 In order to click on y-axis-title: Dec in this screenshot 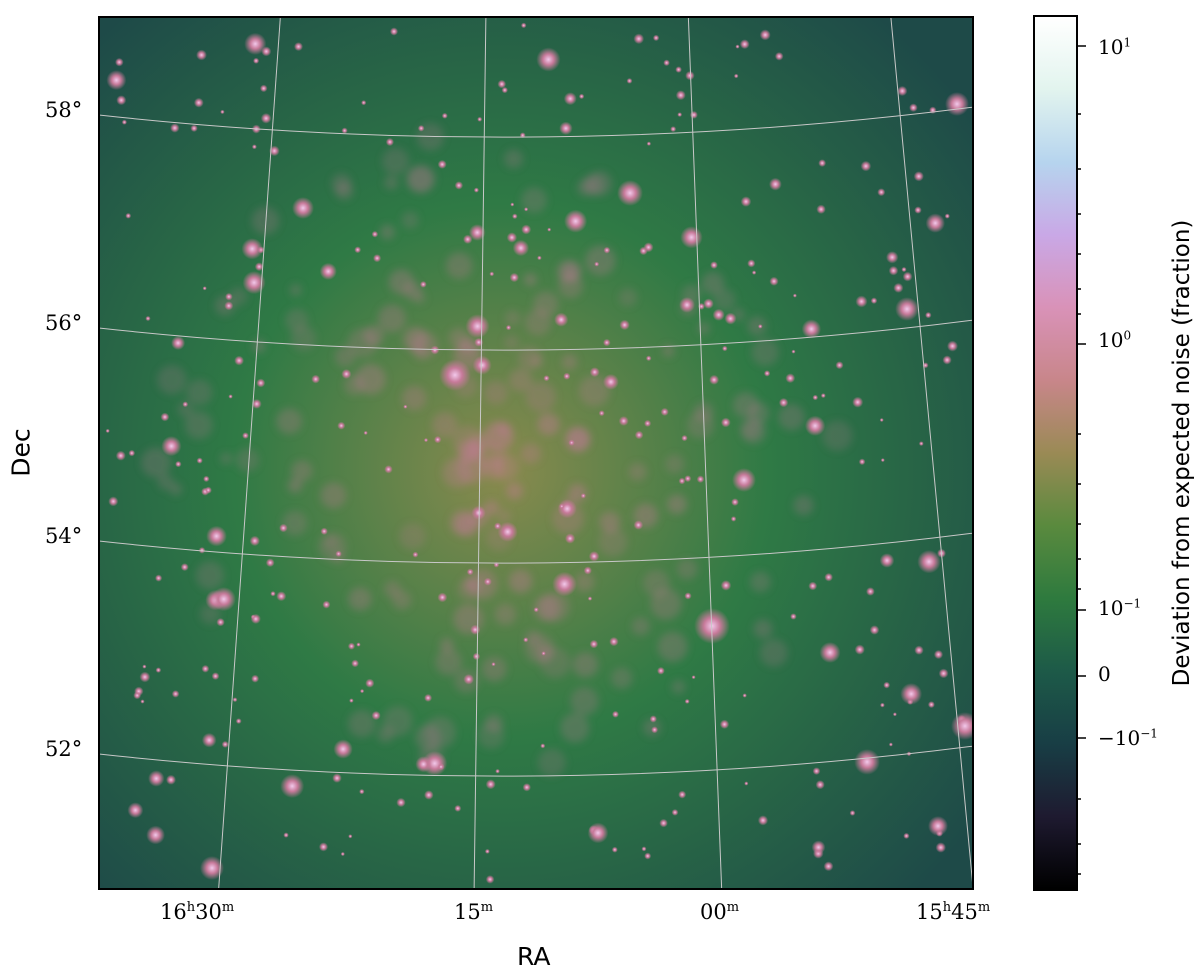, I will do `click(21, 452)`.